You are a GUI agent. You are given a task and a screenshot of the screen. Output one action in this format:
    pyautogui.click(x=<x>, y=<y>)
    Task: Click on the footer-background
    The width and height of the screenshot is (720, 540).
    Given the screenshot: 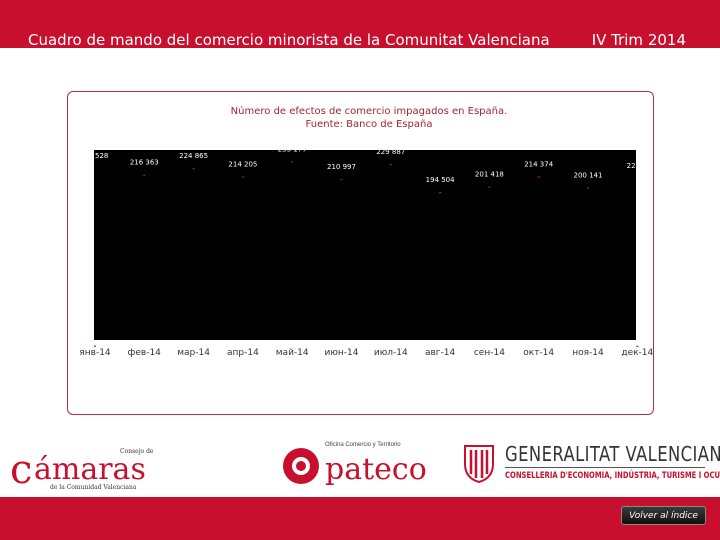 What is the action you would take?
    pyautogui.click(x=360, y=518)
    